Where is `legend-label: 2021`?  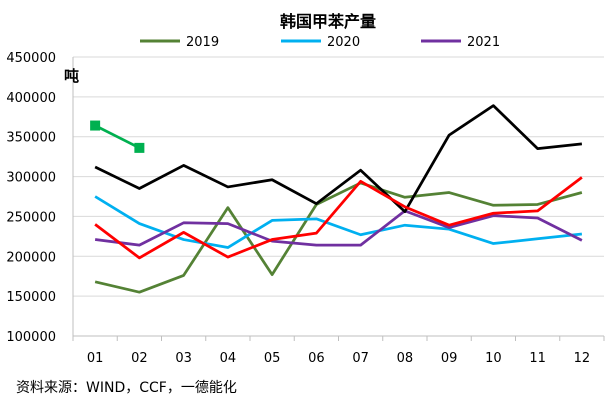 legend-label: 2021 is located at coordinates (483, 42).